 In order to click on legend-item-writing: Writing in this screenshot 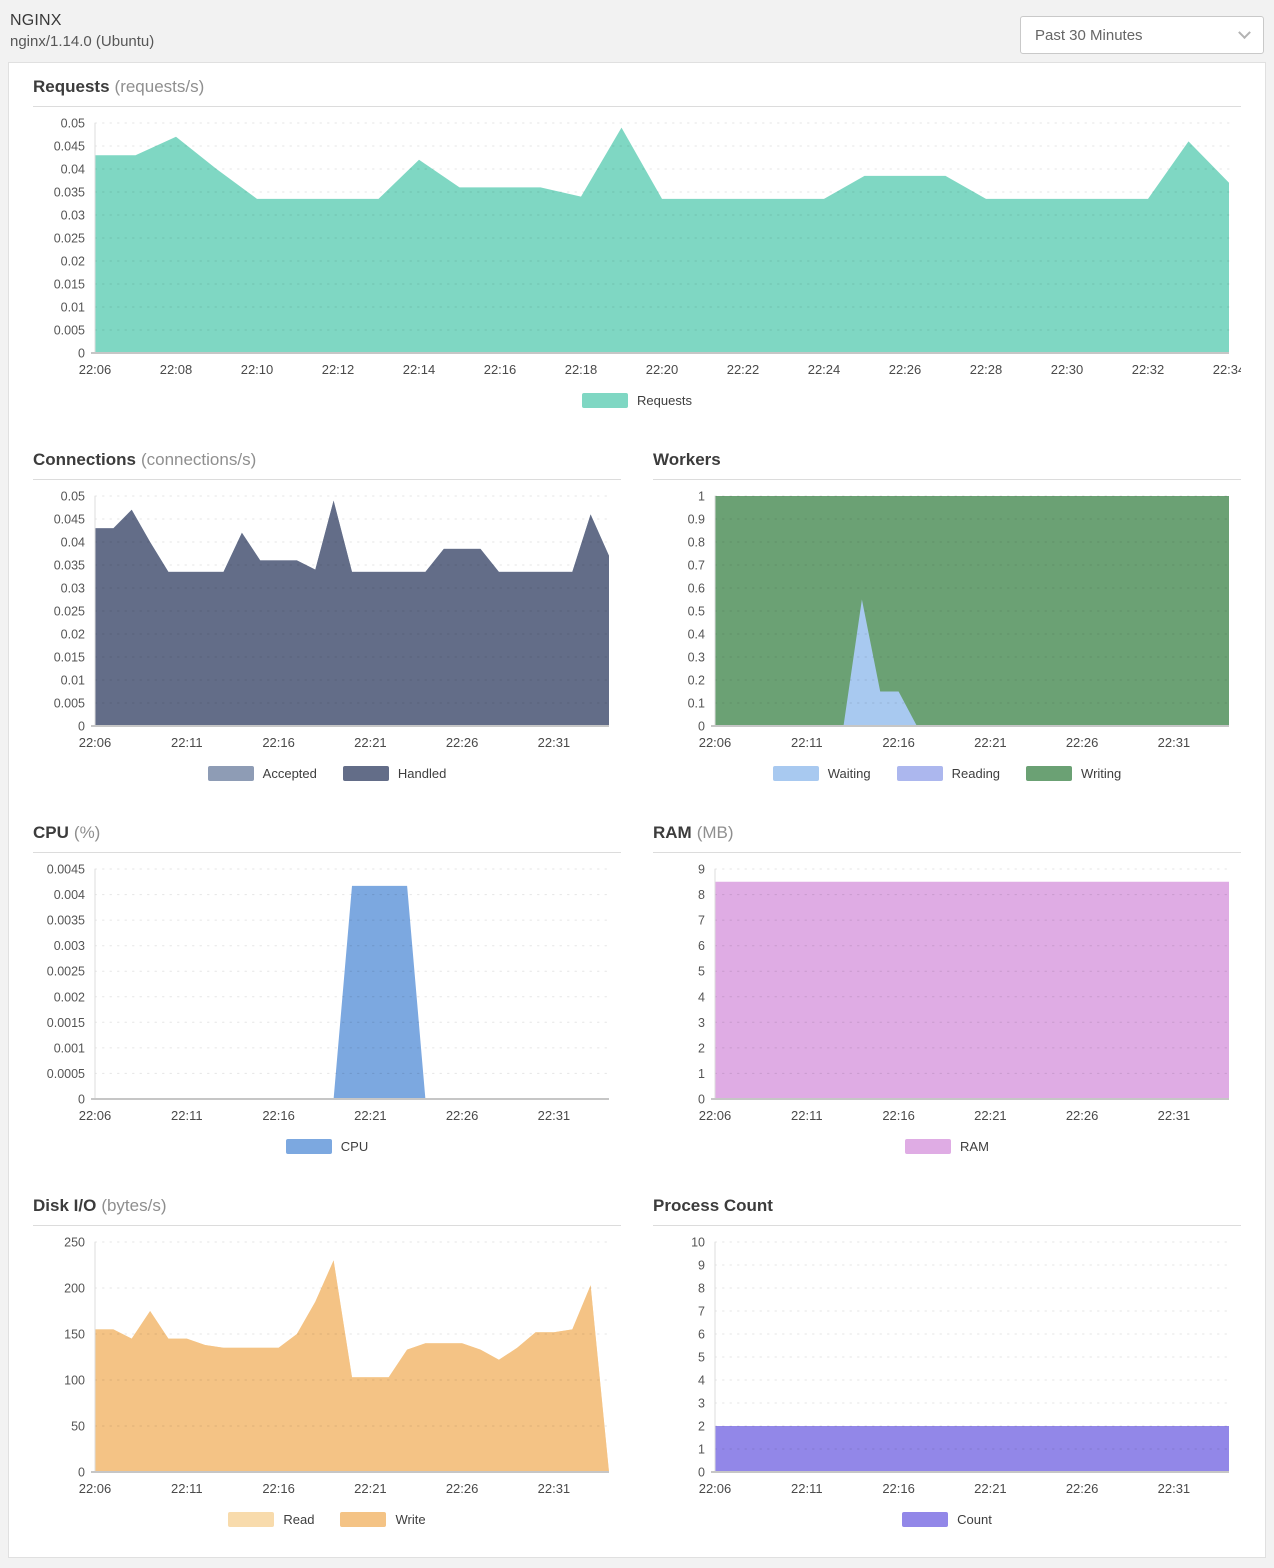, I will do `click(1073, 773)`.